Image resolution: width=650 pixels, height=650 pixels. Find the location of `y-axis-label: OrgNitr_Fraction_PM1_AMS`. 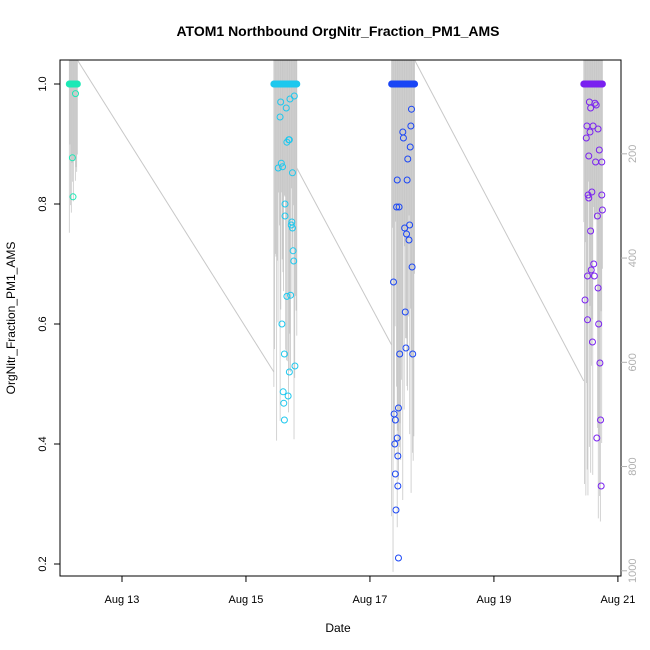

y-axis-label: OrgNitr_Fraction_PM1_AMS is located at coordinates (11, 318).